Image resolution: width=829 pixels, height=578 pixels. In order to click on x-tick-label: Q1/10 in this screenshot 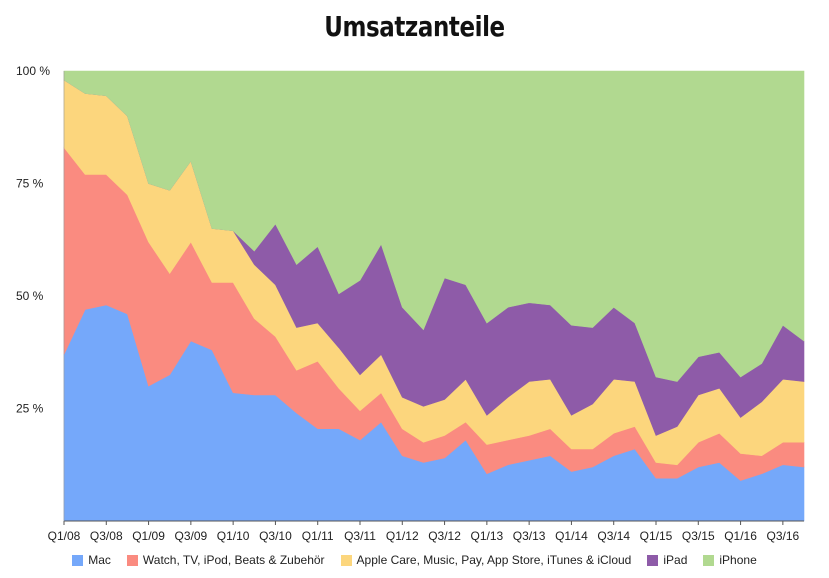, I will do `click(233, 536)`.